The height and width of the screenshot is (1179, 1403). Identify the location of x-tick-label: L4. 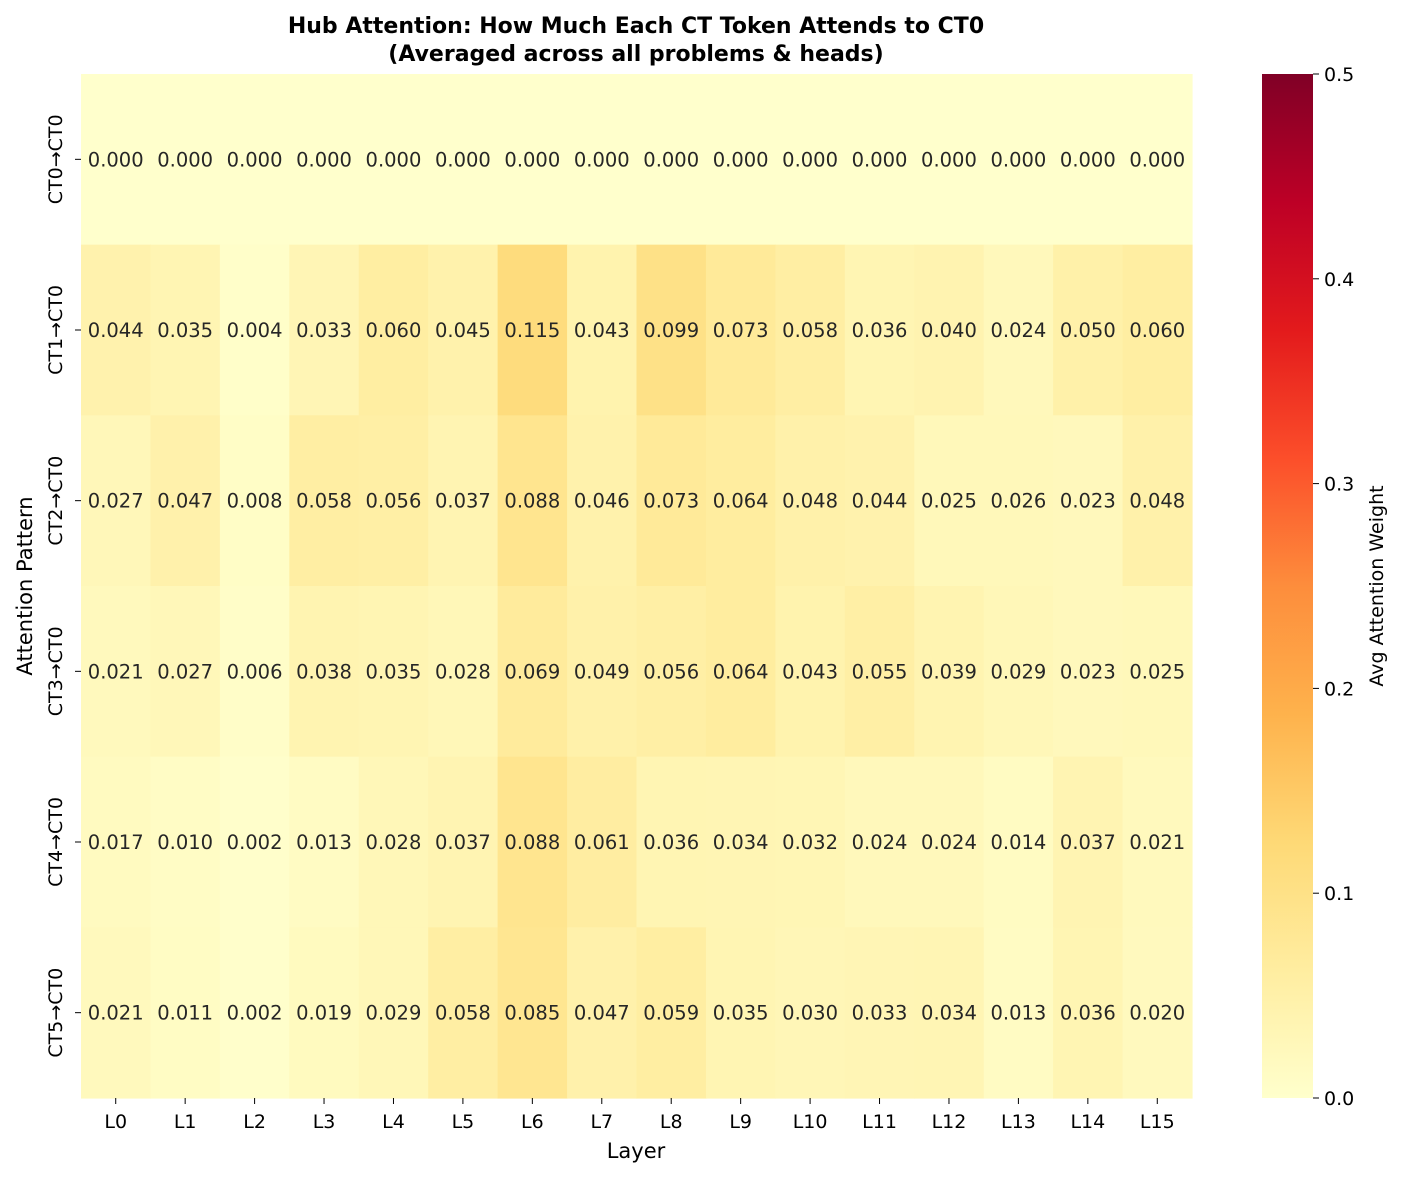
(393, 1122).